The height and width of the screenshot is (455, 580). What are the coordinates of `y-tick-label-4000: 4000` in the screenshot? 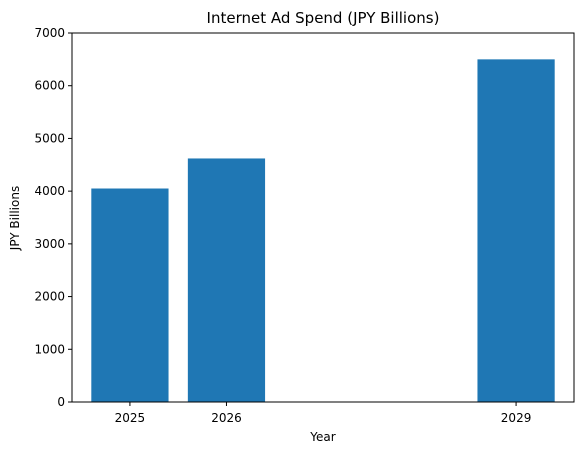 It's located at (49, 191).